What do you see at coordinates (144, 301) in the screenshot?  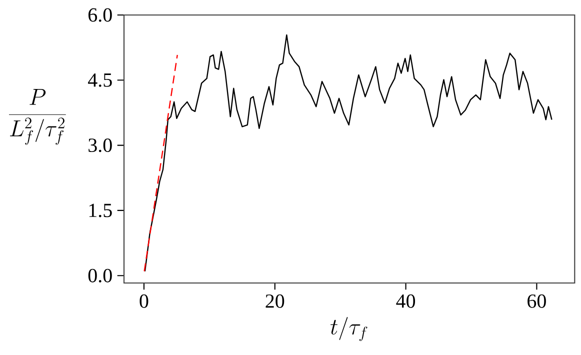 I see `x-tick-label: 0` at bounding box center [144, 301].